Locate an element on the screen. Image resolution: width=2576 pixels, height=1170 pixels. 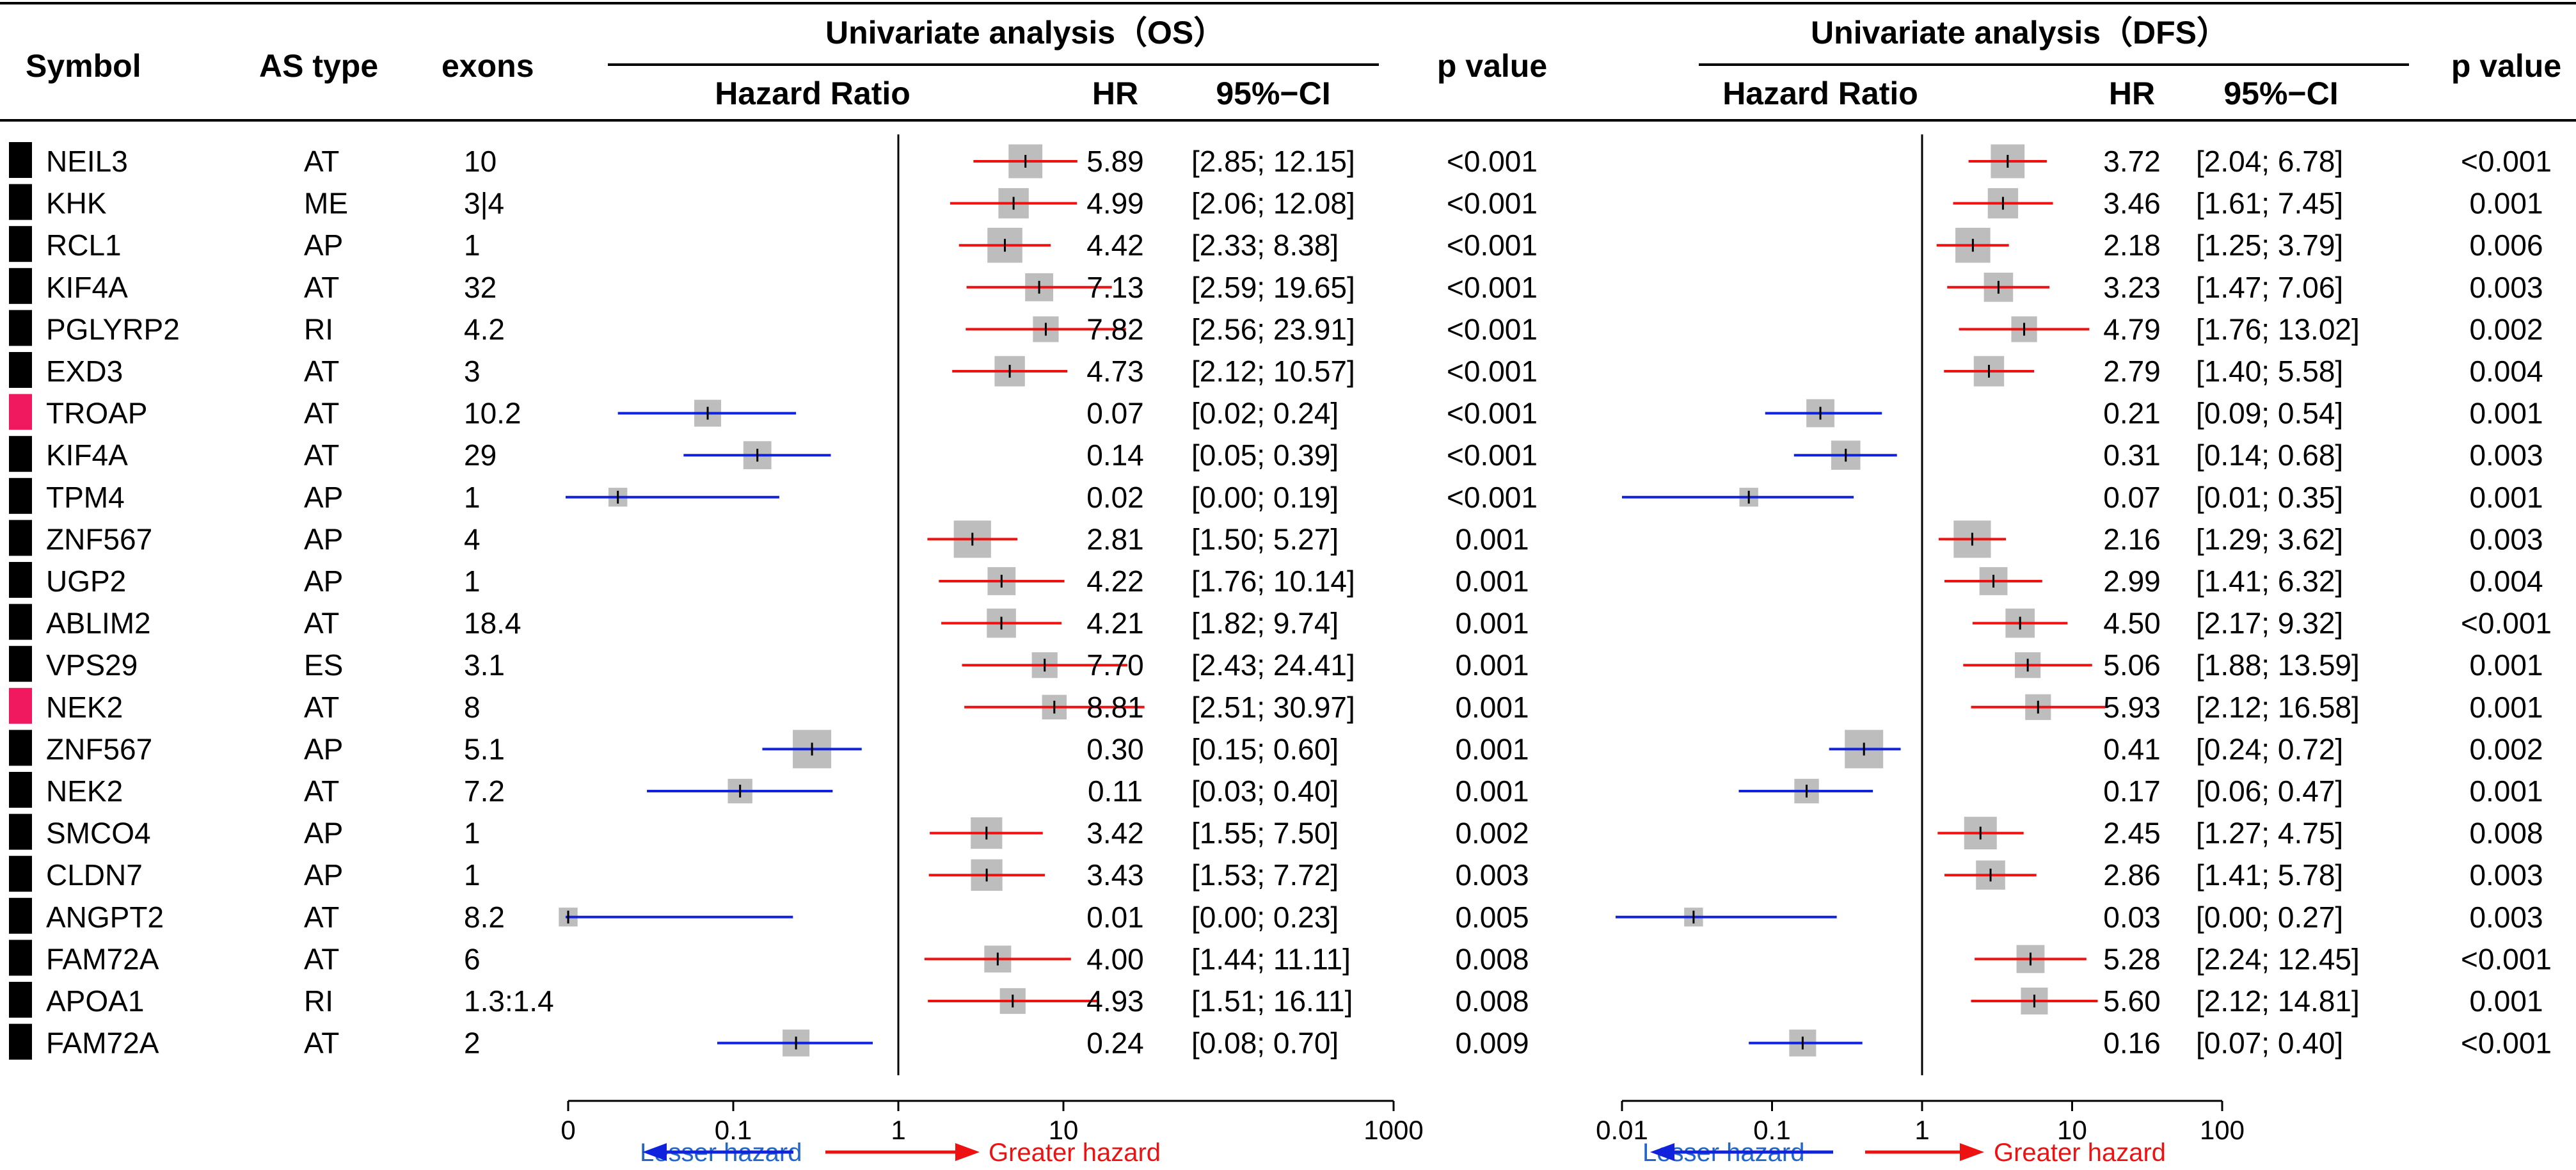
os-hr-value: 2.81 is located at coordinates (1115, 539).